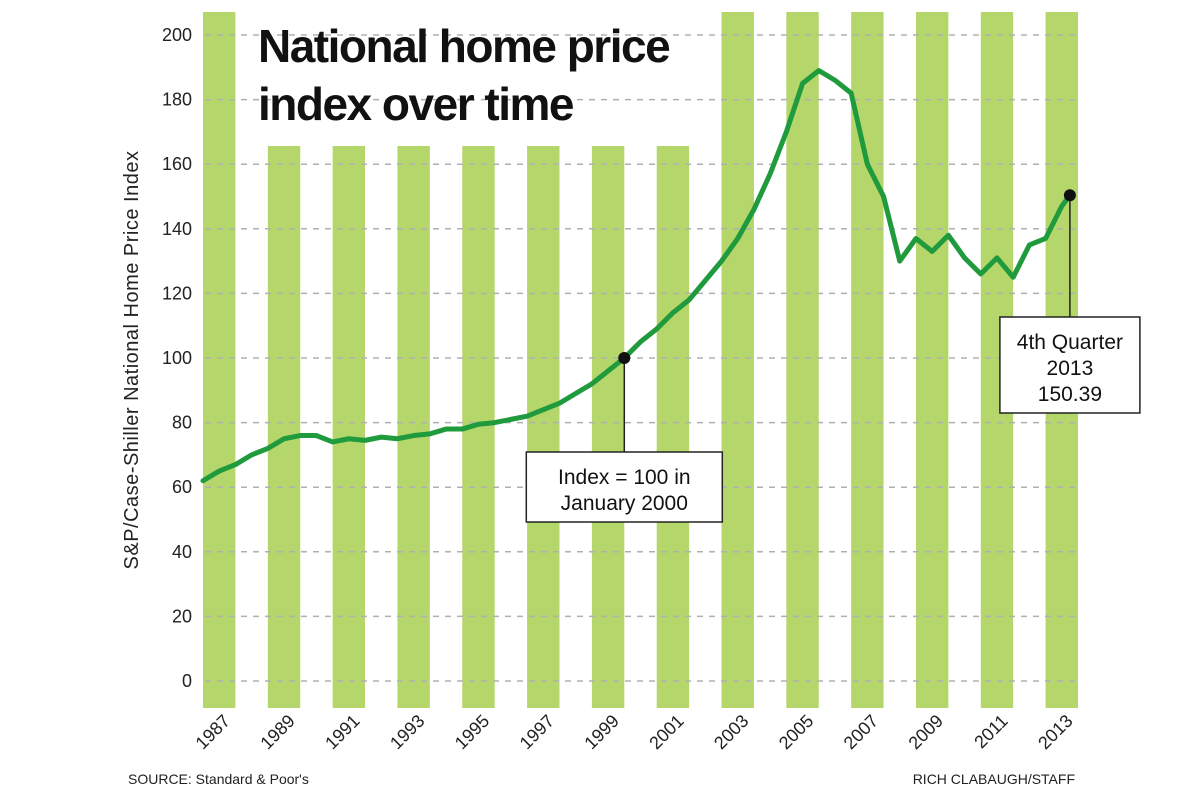 The width and height of the screenshot is (1200, 805). I want to click on annotation-text: January 2000, so click(624, 503).